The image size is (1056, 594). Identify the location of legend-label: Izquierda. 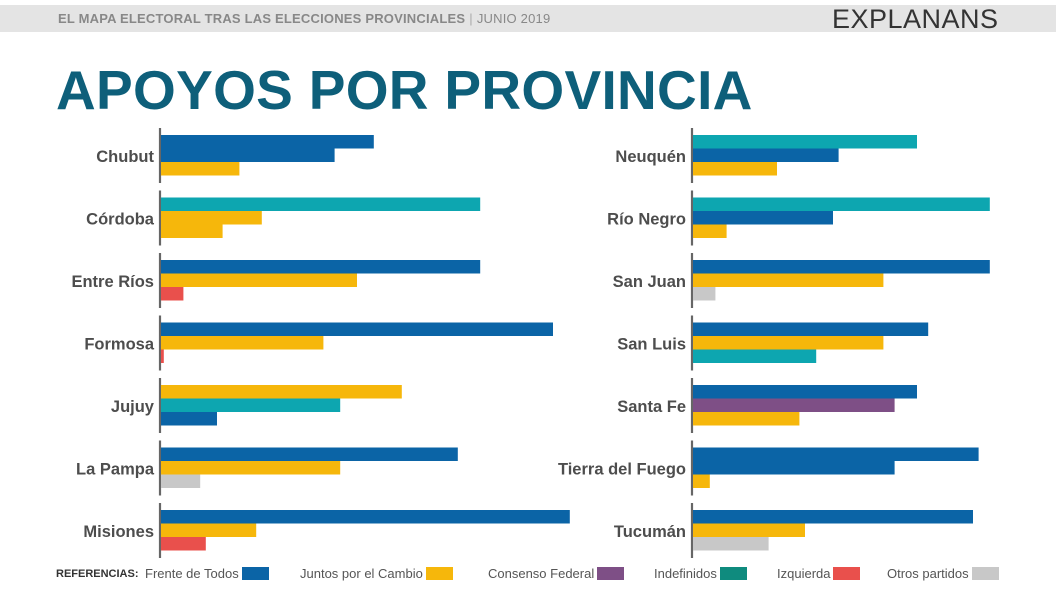
(804, 574).